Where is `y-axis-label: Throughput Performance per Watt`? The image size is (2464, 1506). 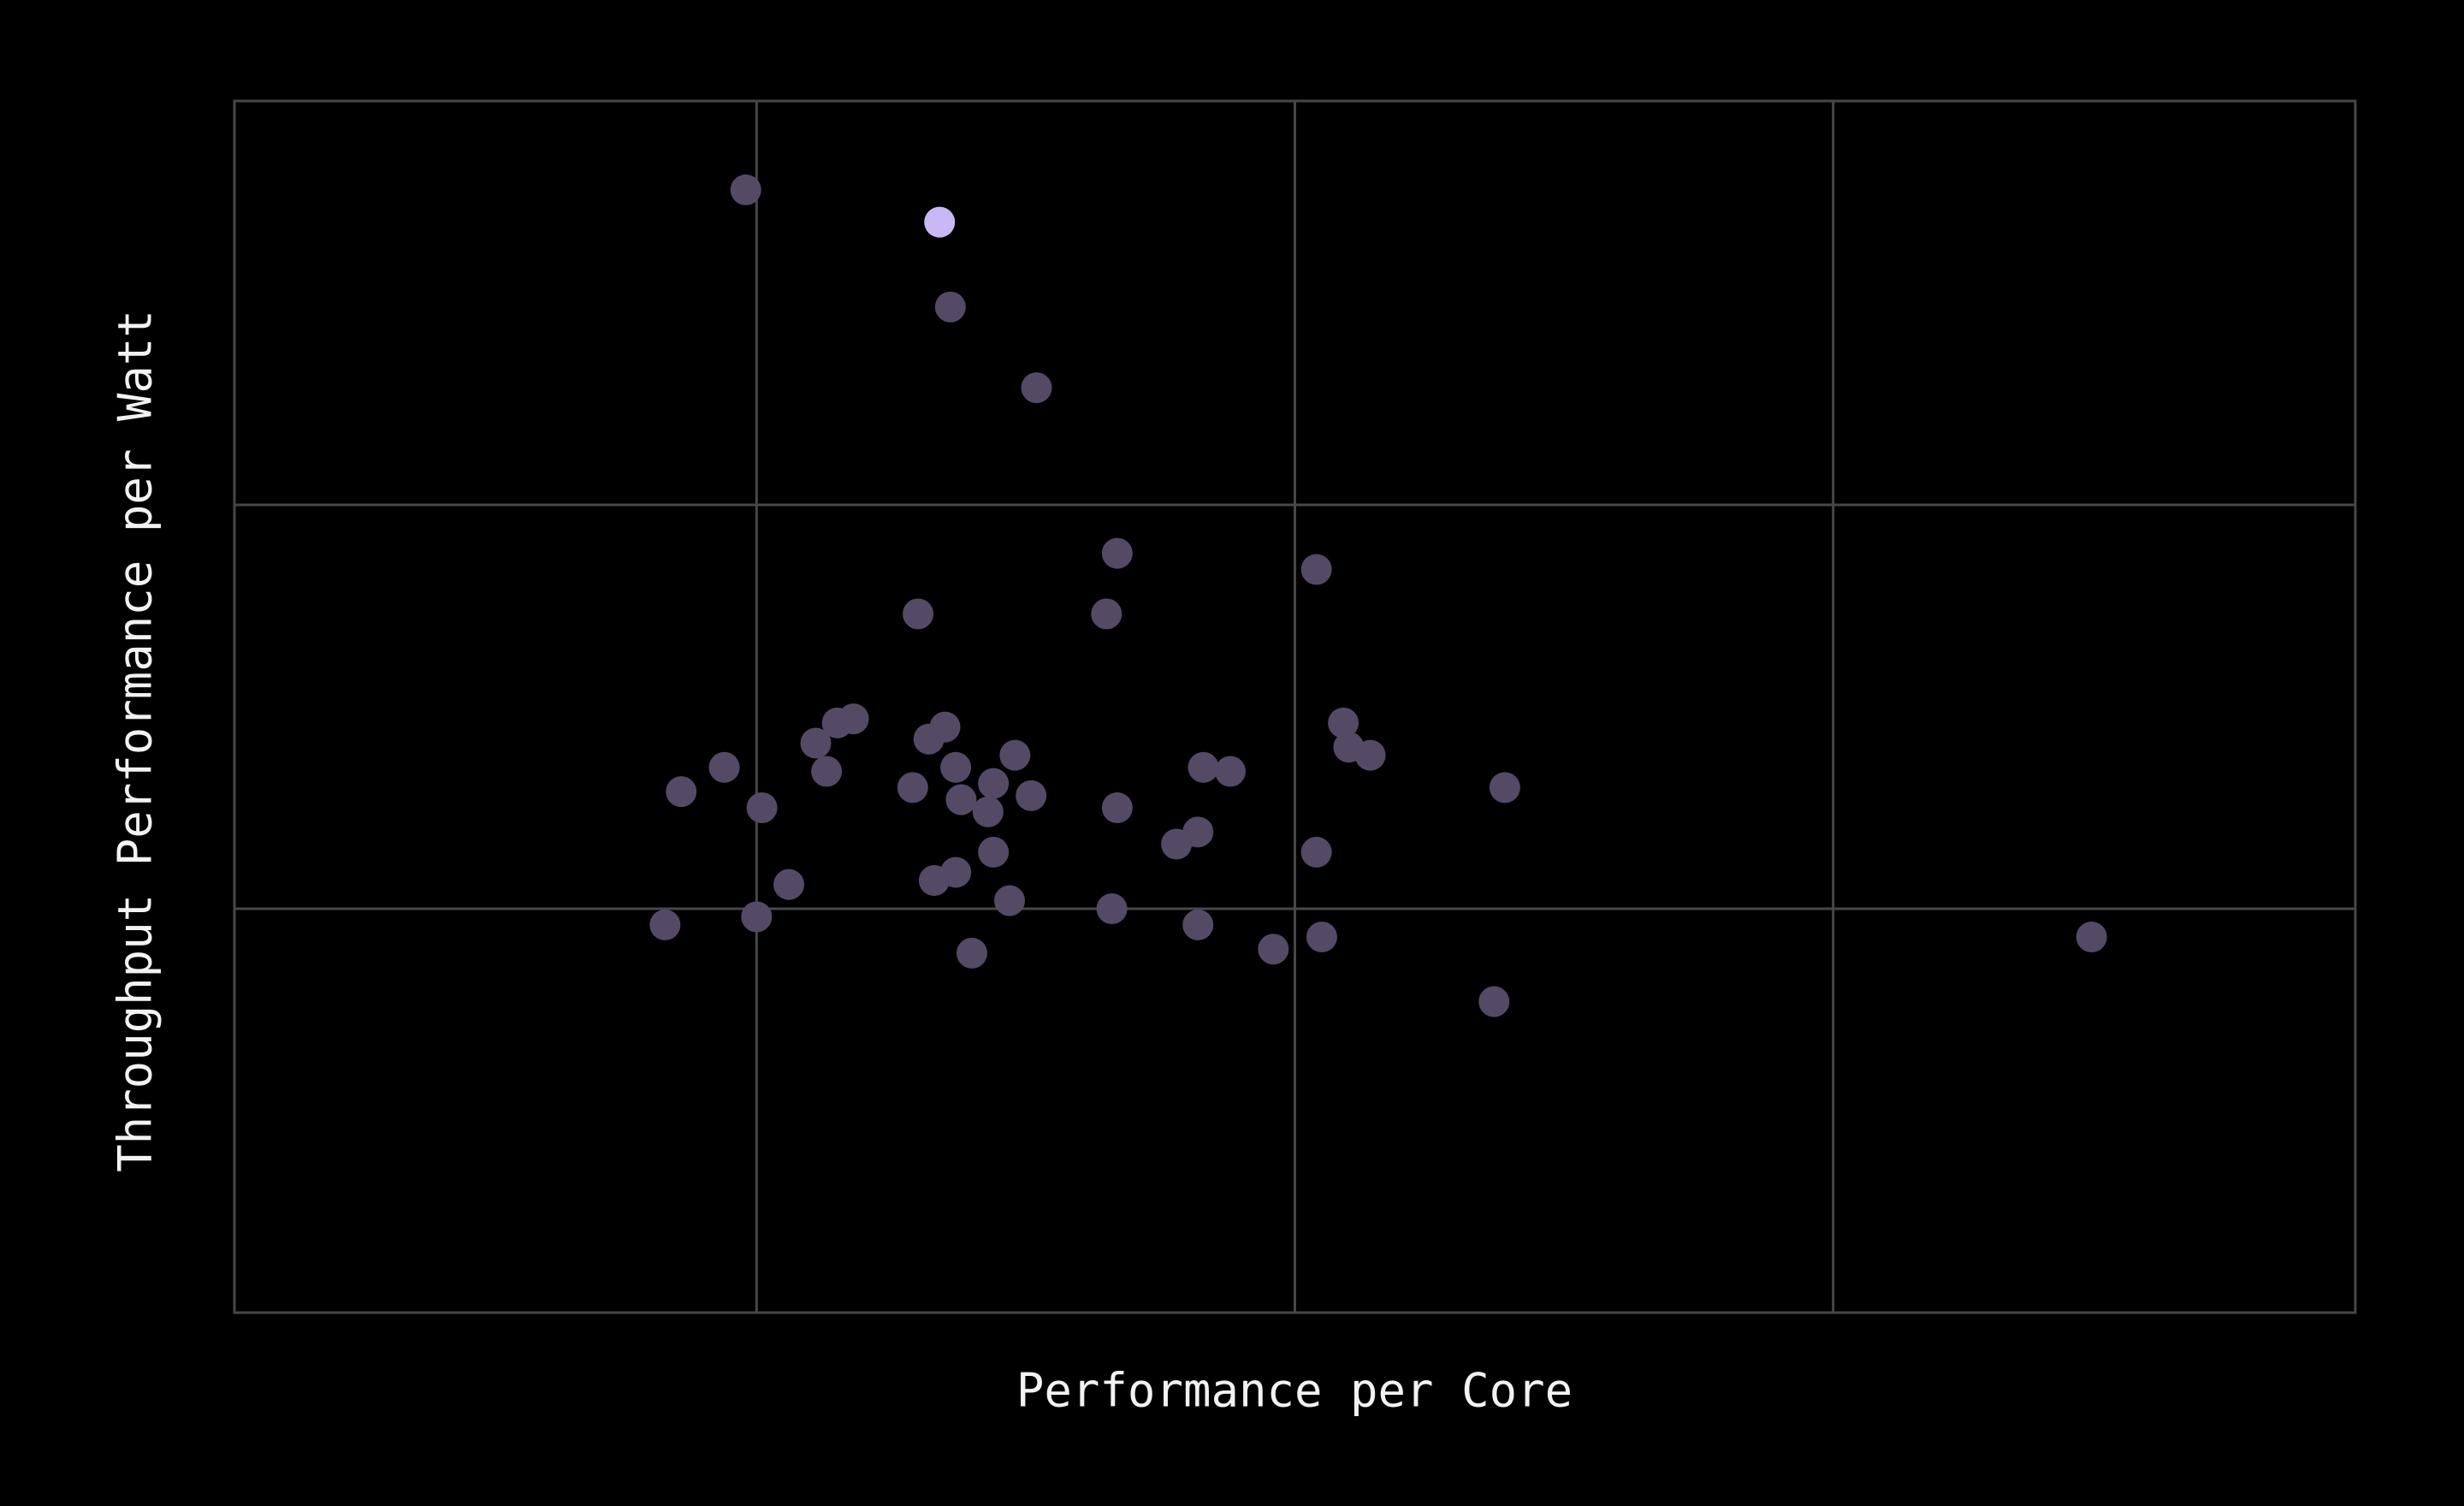
y-axis-label: Throughput Performance per Watt is located at coordinates (136, 741).